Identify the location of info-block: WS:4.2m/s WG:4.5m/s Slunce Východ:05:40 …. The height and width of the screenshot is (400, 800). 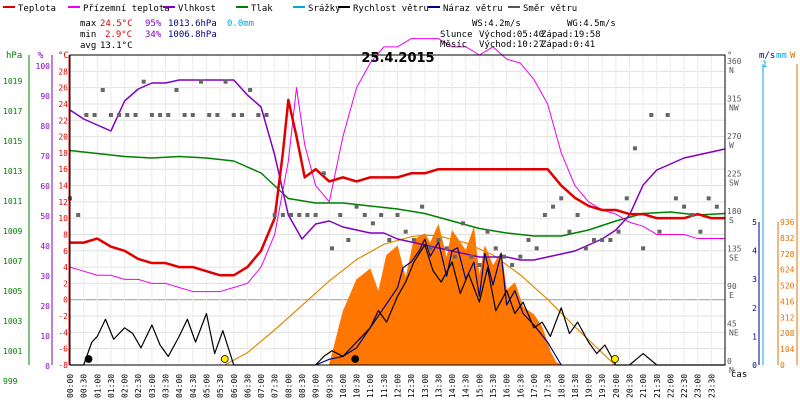
(528, 34).